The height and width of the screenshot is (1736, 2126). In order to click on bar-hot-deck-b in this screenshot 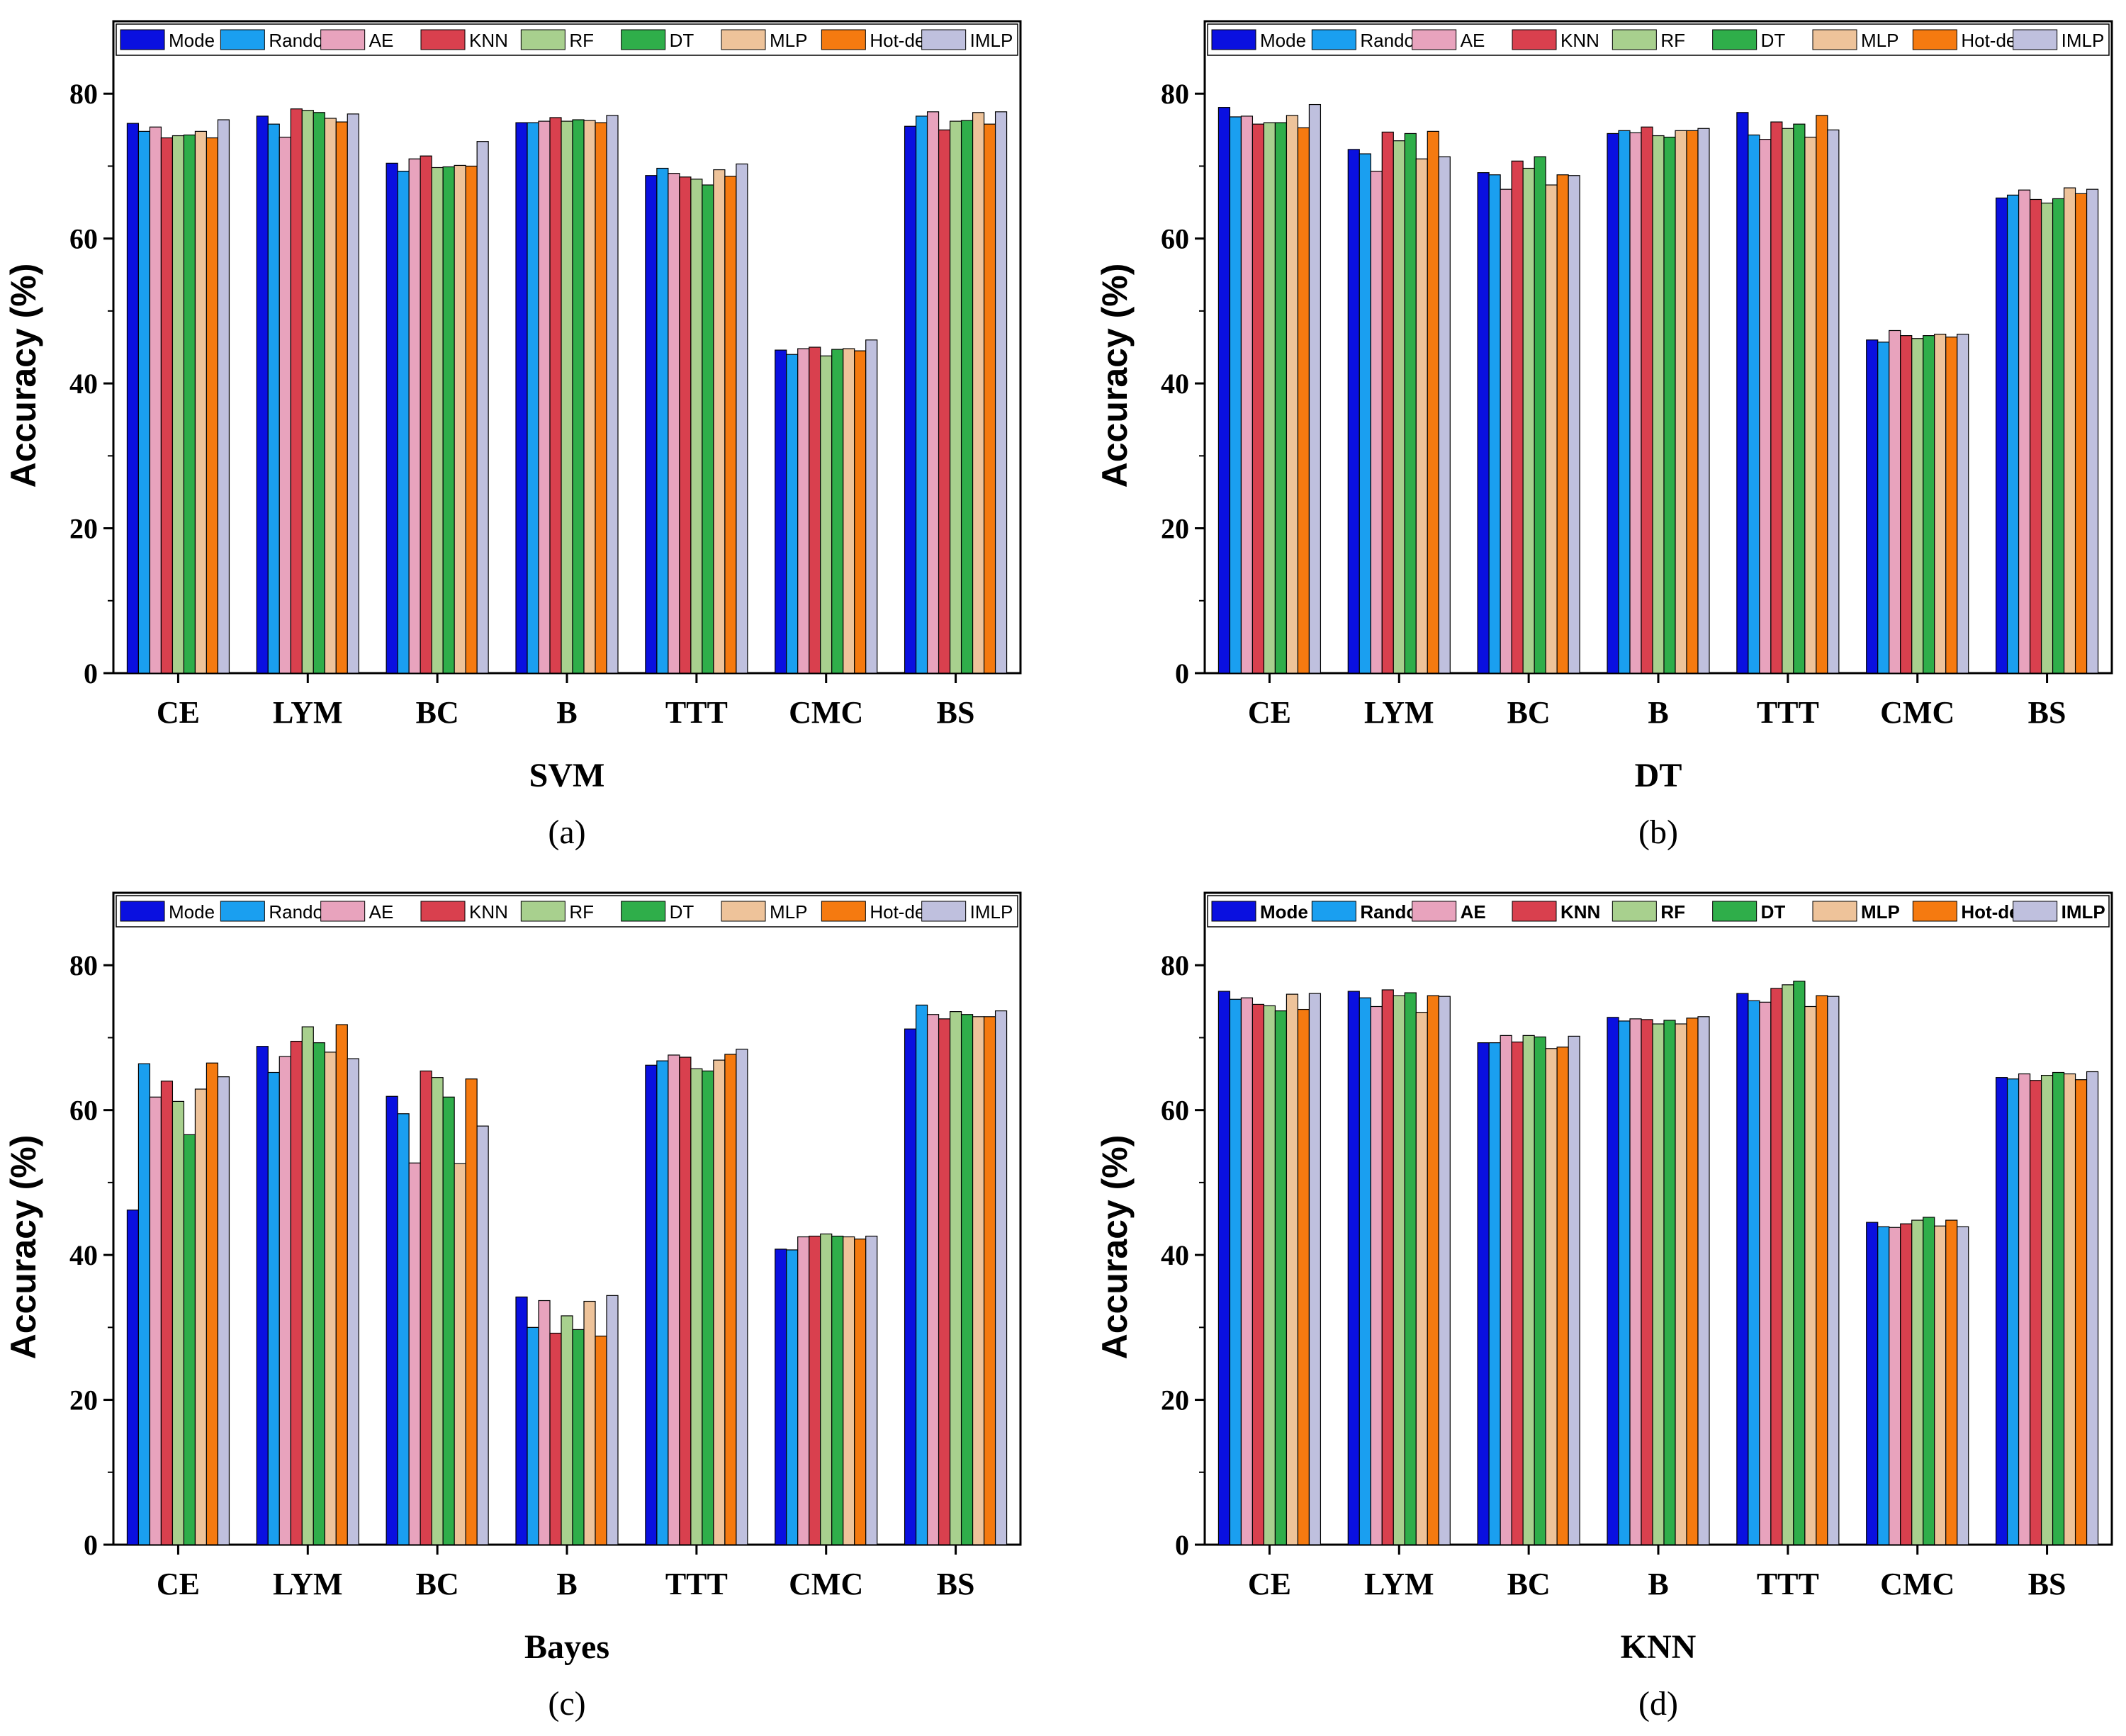, I will do `click(601, 1440)`.